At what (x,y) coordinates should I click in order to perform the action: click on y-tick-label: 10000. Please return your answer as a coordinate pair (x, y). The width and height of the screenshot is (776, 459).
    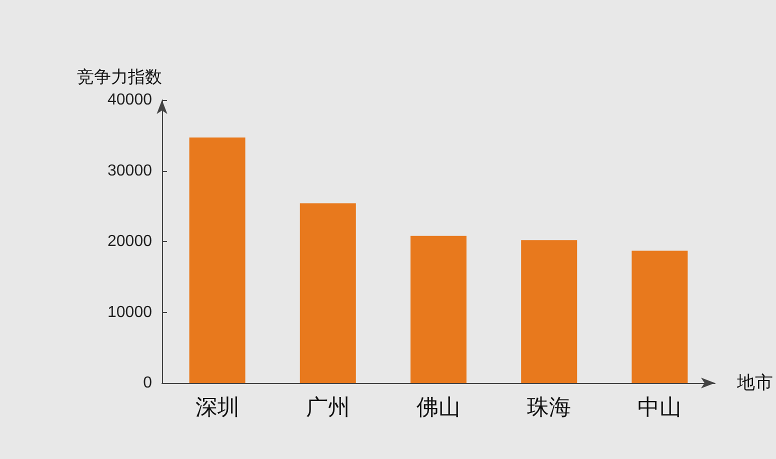
    Looking at the image, I should click on (130, 312).